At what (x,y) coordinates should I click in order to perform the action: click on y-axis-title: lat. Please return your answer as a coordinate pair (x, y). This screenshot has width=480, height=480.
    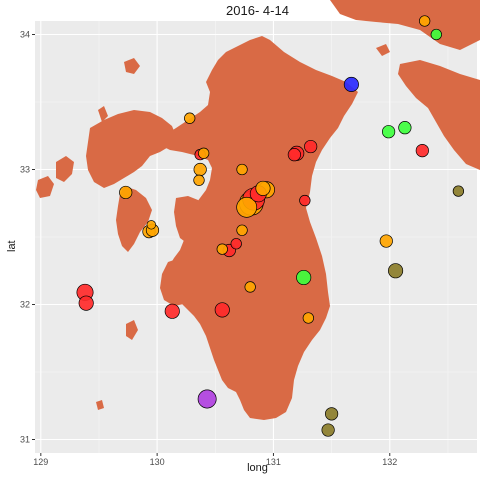
    Looking at the image, I should click on (12, 246).